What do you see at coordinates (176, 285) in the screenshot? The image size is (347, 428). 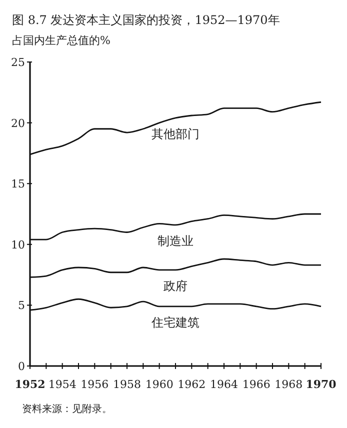 I see `series-label: 政府` at bounding box center [176, 285].